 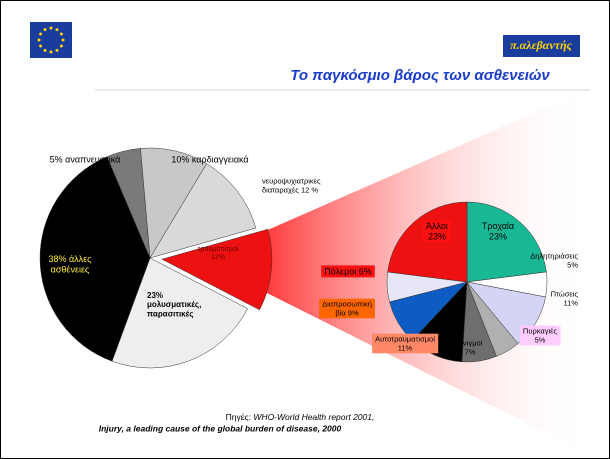 What do you see at coordinates (238, 417) in the screenshot?
I see `source-prefix: Πηγές:` at bounding box center [238, 417].